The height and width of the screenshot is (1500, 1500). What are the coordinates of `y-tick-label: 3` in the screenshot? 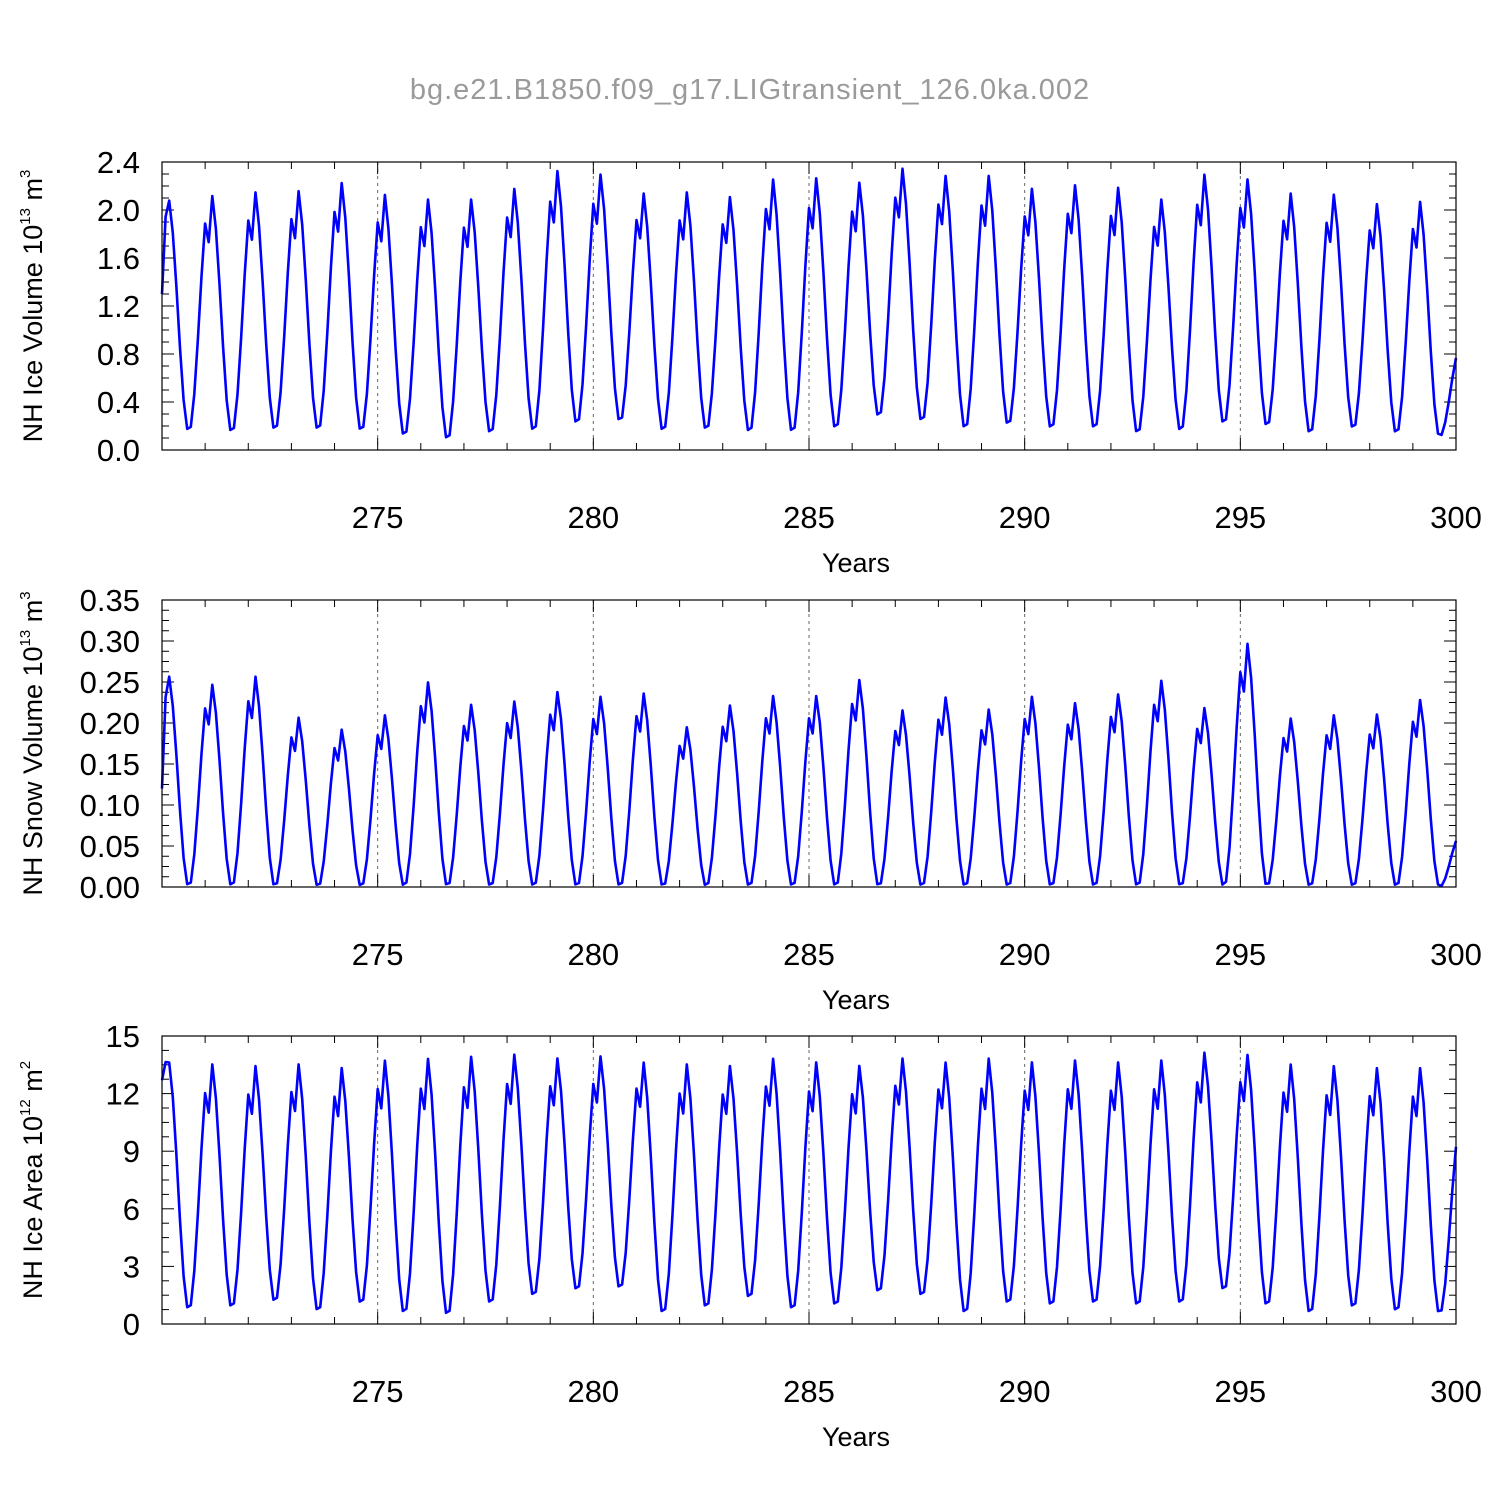 It's located at (131, 1266).